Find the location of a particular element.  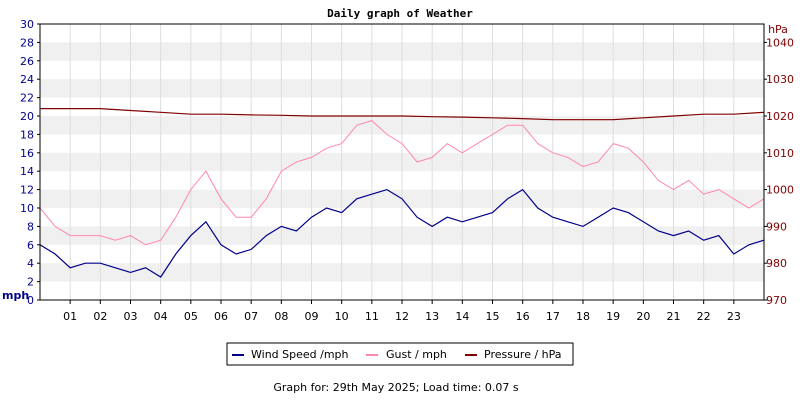

x-tick-label: 02 is located at coordinates (100, 316).